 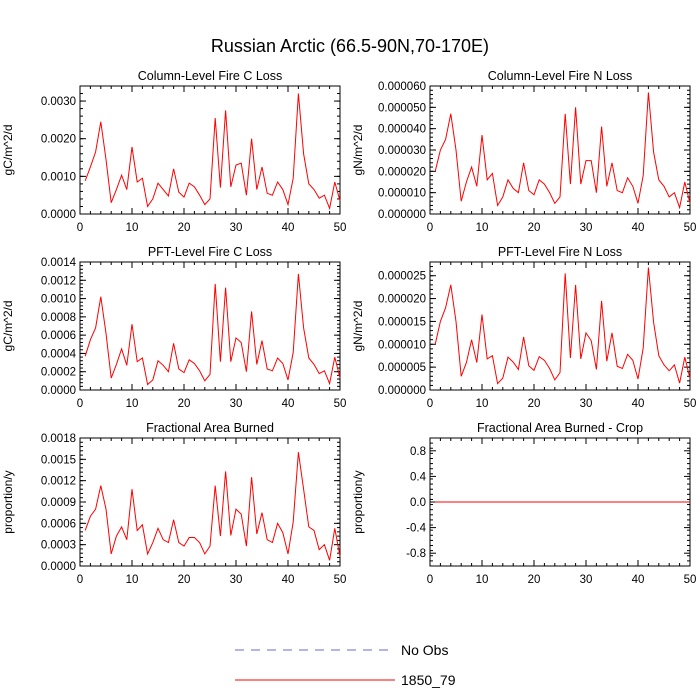 I want to click on chart-title: PFT-Level Fire C Loss, so click(x=210, y=252).